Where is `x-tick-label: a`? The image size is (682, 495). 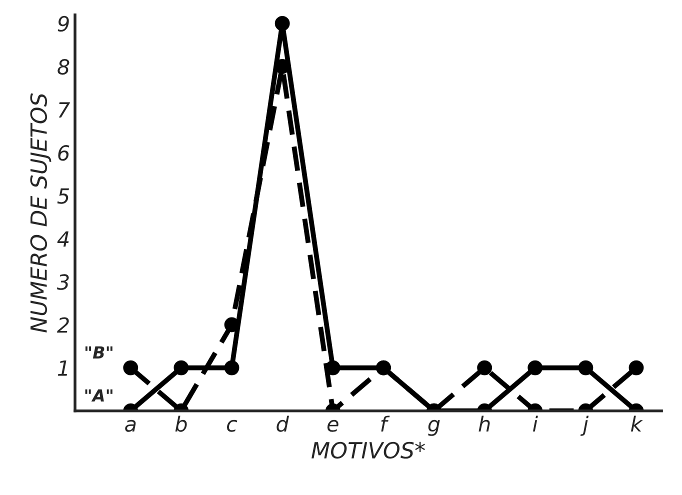
x-tick-label: a is located at coordinates (130, 426).